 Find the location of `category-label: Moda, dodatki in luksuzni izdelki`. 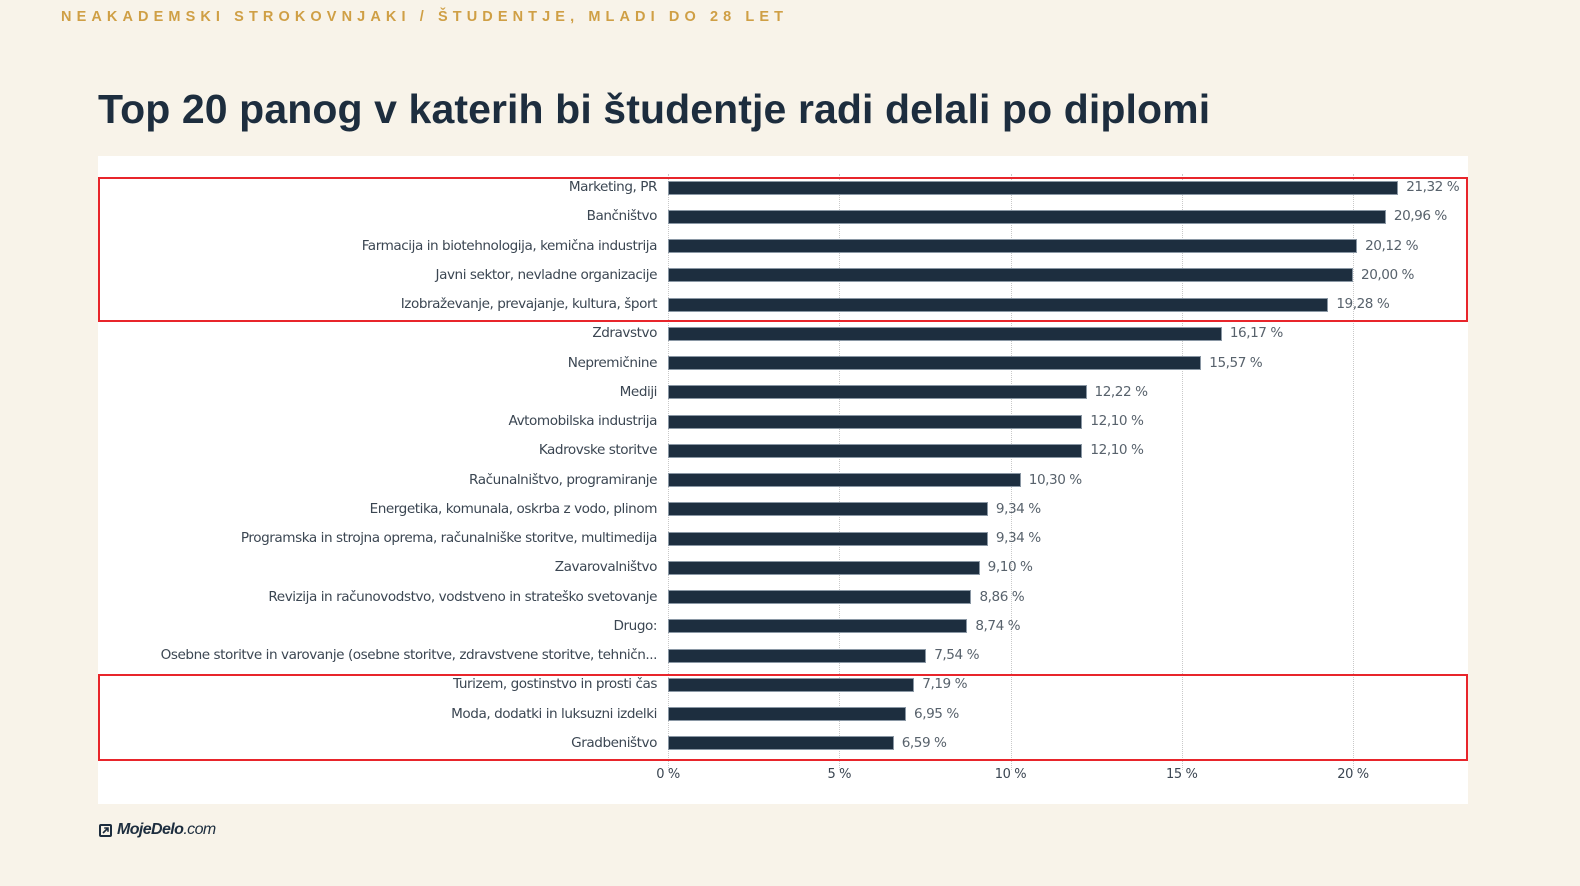

category-label: Moda, dodatki in luksuzni izdelki is located at coordinates (554, 713).